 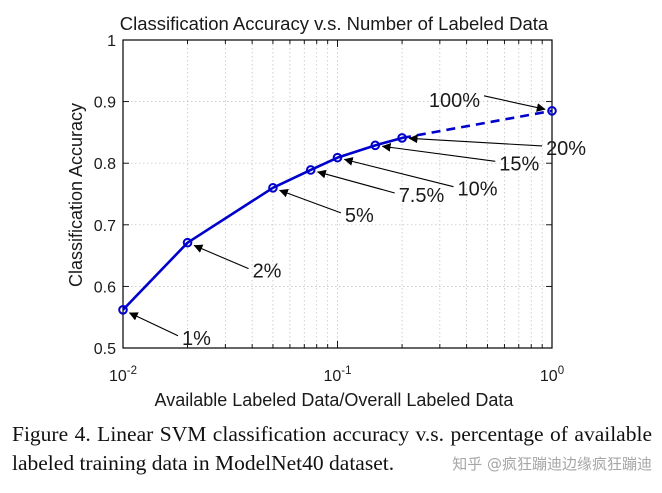 What do you see at coordinates (478, 190) in the screenshot?
I see `annotation-label: 10%` at bounding box center [478, 190].